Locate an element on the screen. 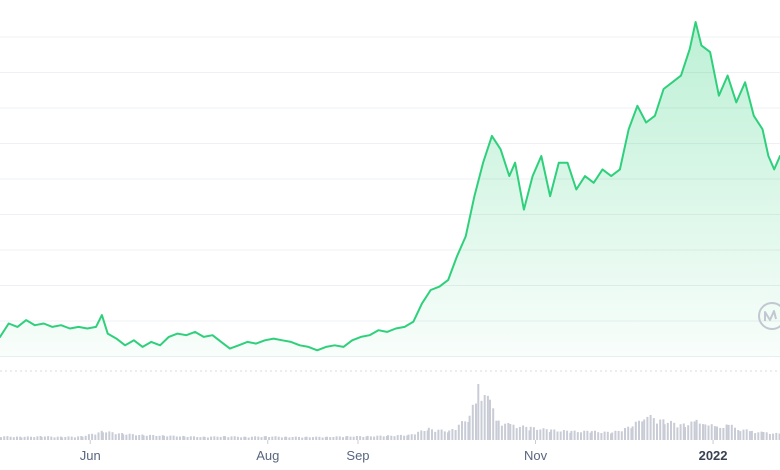  x-axis-ticks: Jun Aug Sep Nov 2022 is located at coordinates (404, 451).